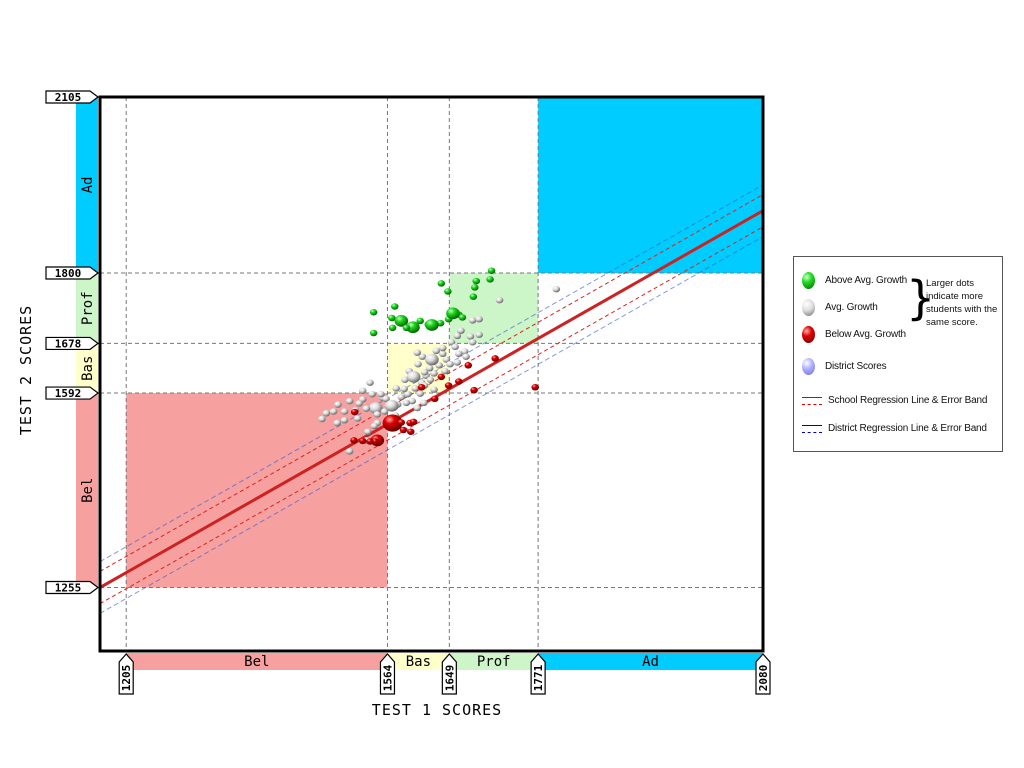 Image resolution: width=1024 pixels, height=768 pixels. I want to click on school-line-icon, so click(812, 400).